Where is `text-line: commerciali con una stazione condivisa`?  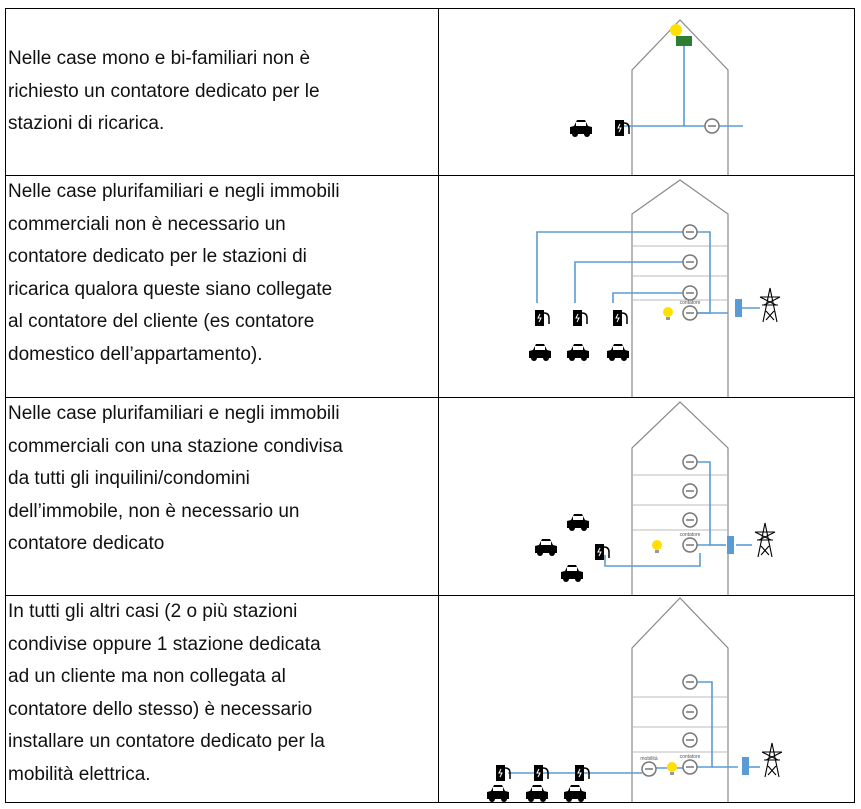 text-line: commerciali con una stazione condivisa is located at coordinates (175, 446).